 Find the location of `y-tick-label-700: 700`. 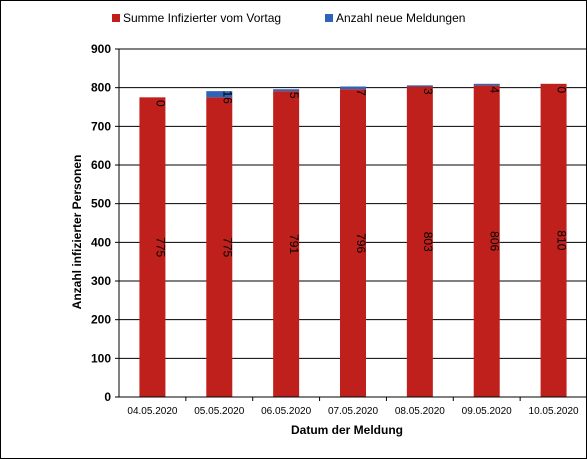

y-tick-label-700: 700 is located at coordinates (101, 126).